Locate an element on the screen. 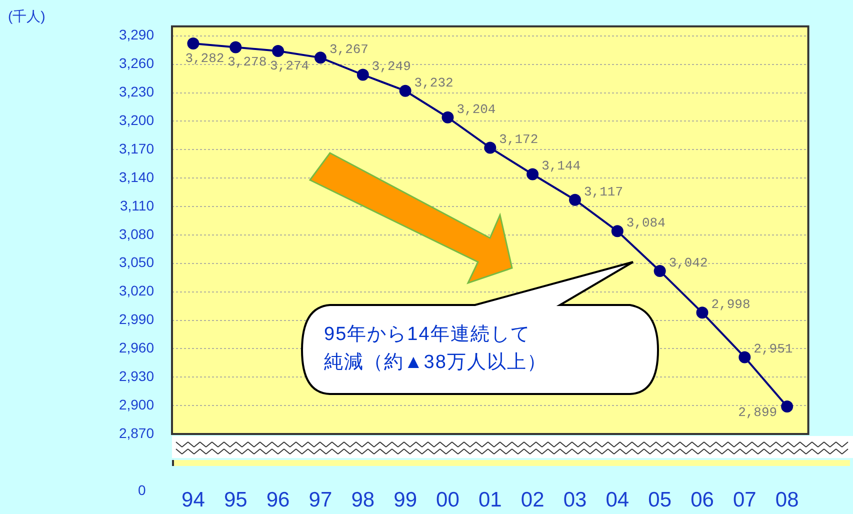 The width and height of the screenshot is (853, 514). x-tick-label: 05 is located at coordinates (660, 500).